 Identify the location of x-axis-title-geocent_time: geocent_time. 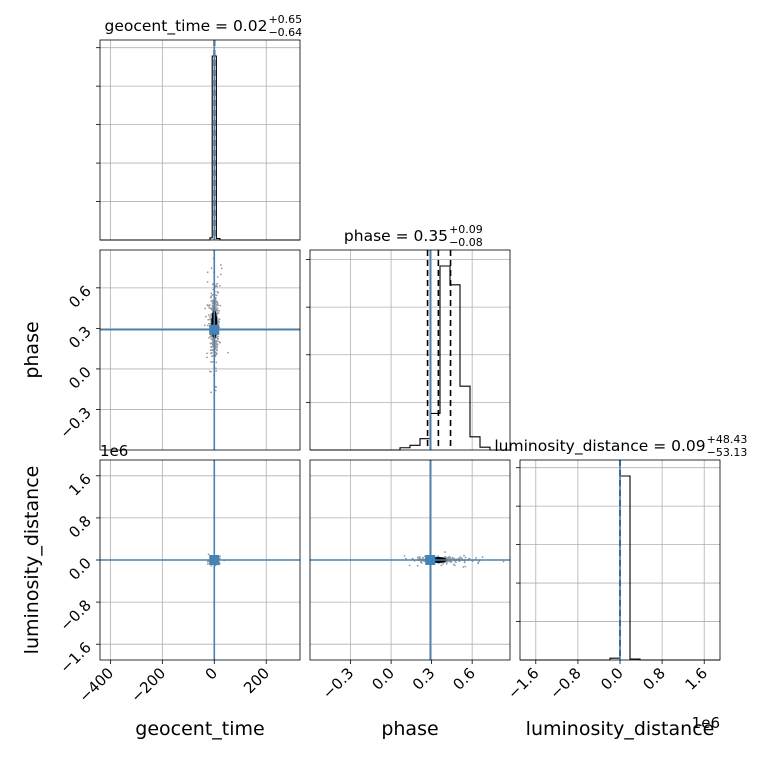
(199, 729).